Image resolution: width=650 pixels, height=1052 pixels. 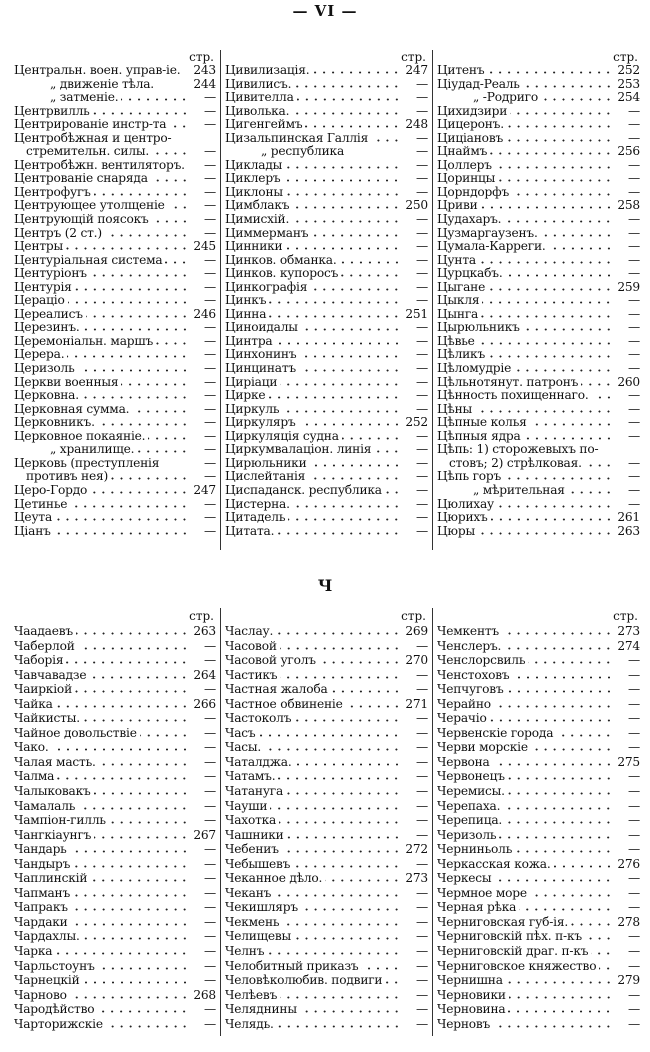 What do you see at coordinates (115, 951) in the screenshot?
I see `index-entry: Чарка —` at bounding box center [115, 951].